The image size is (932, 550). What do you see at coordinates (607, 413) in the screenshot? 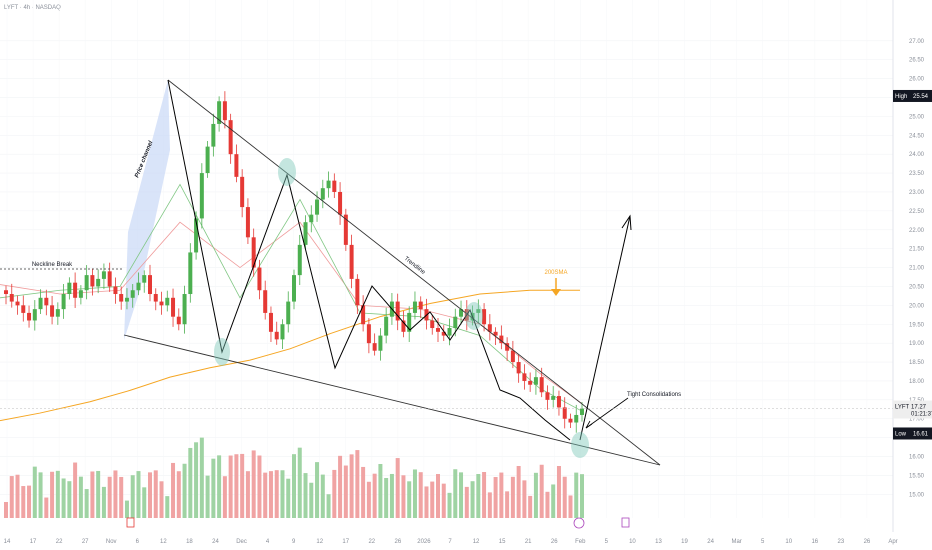
I see `consolidation-pointer` at bounding box center [607, 413].